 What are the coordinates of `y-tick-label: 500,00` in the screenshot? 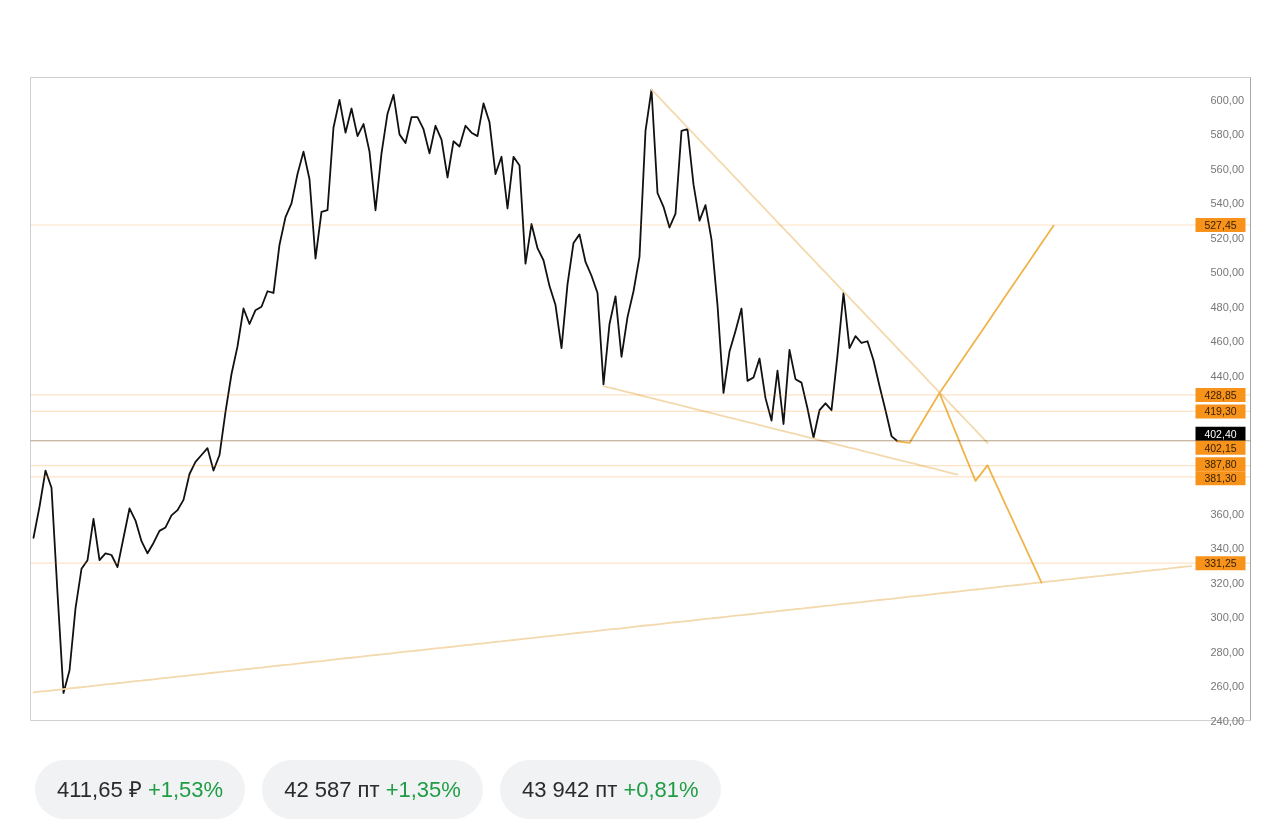 It's located at (1227, 272).